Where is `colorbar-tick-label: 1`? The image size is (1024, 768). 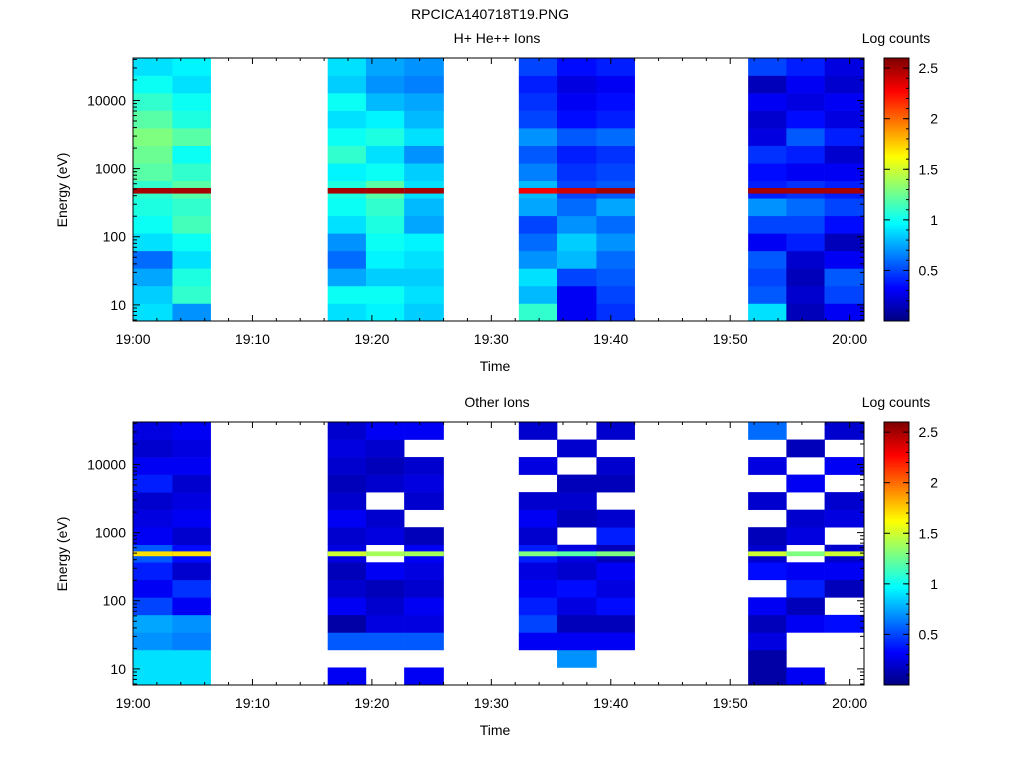
colorbar-tick-label: 1 is located at coordinates (934, 584).